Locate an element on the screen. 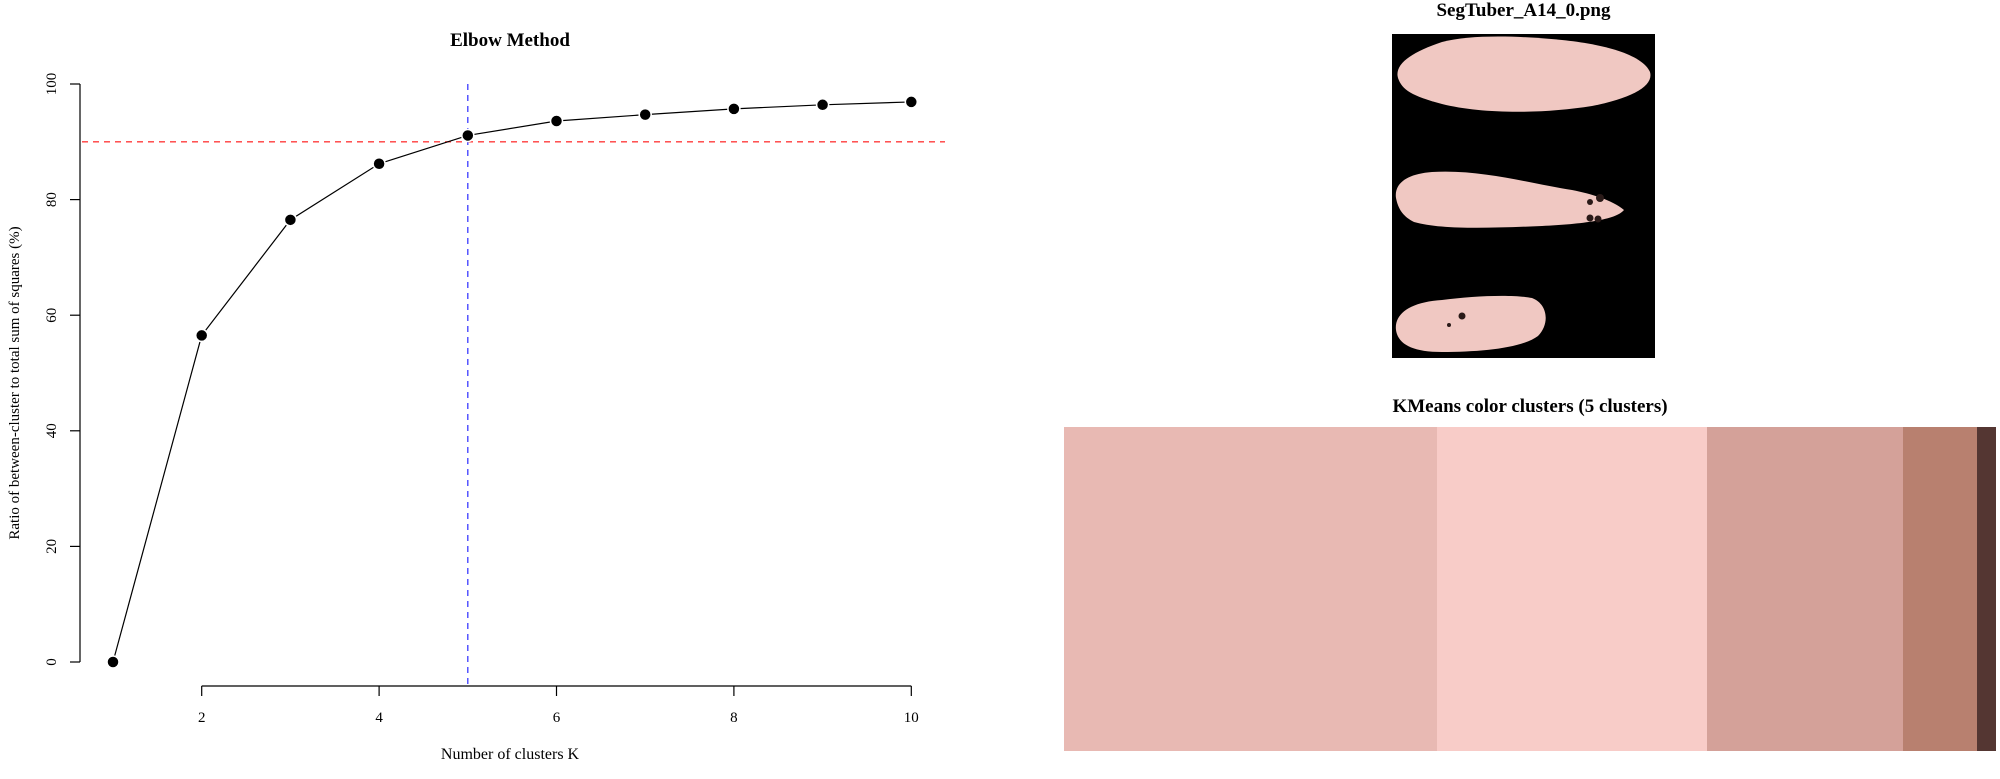 The height and width of the screenshot is (779, 2000). x-axis: 2 4 6 8 10 is located at coordinates (558, 705).